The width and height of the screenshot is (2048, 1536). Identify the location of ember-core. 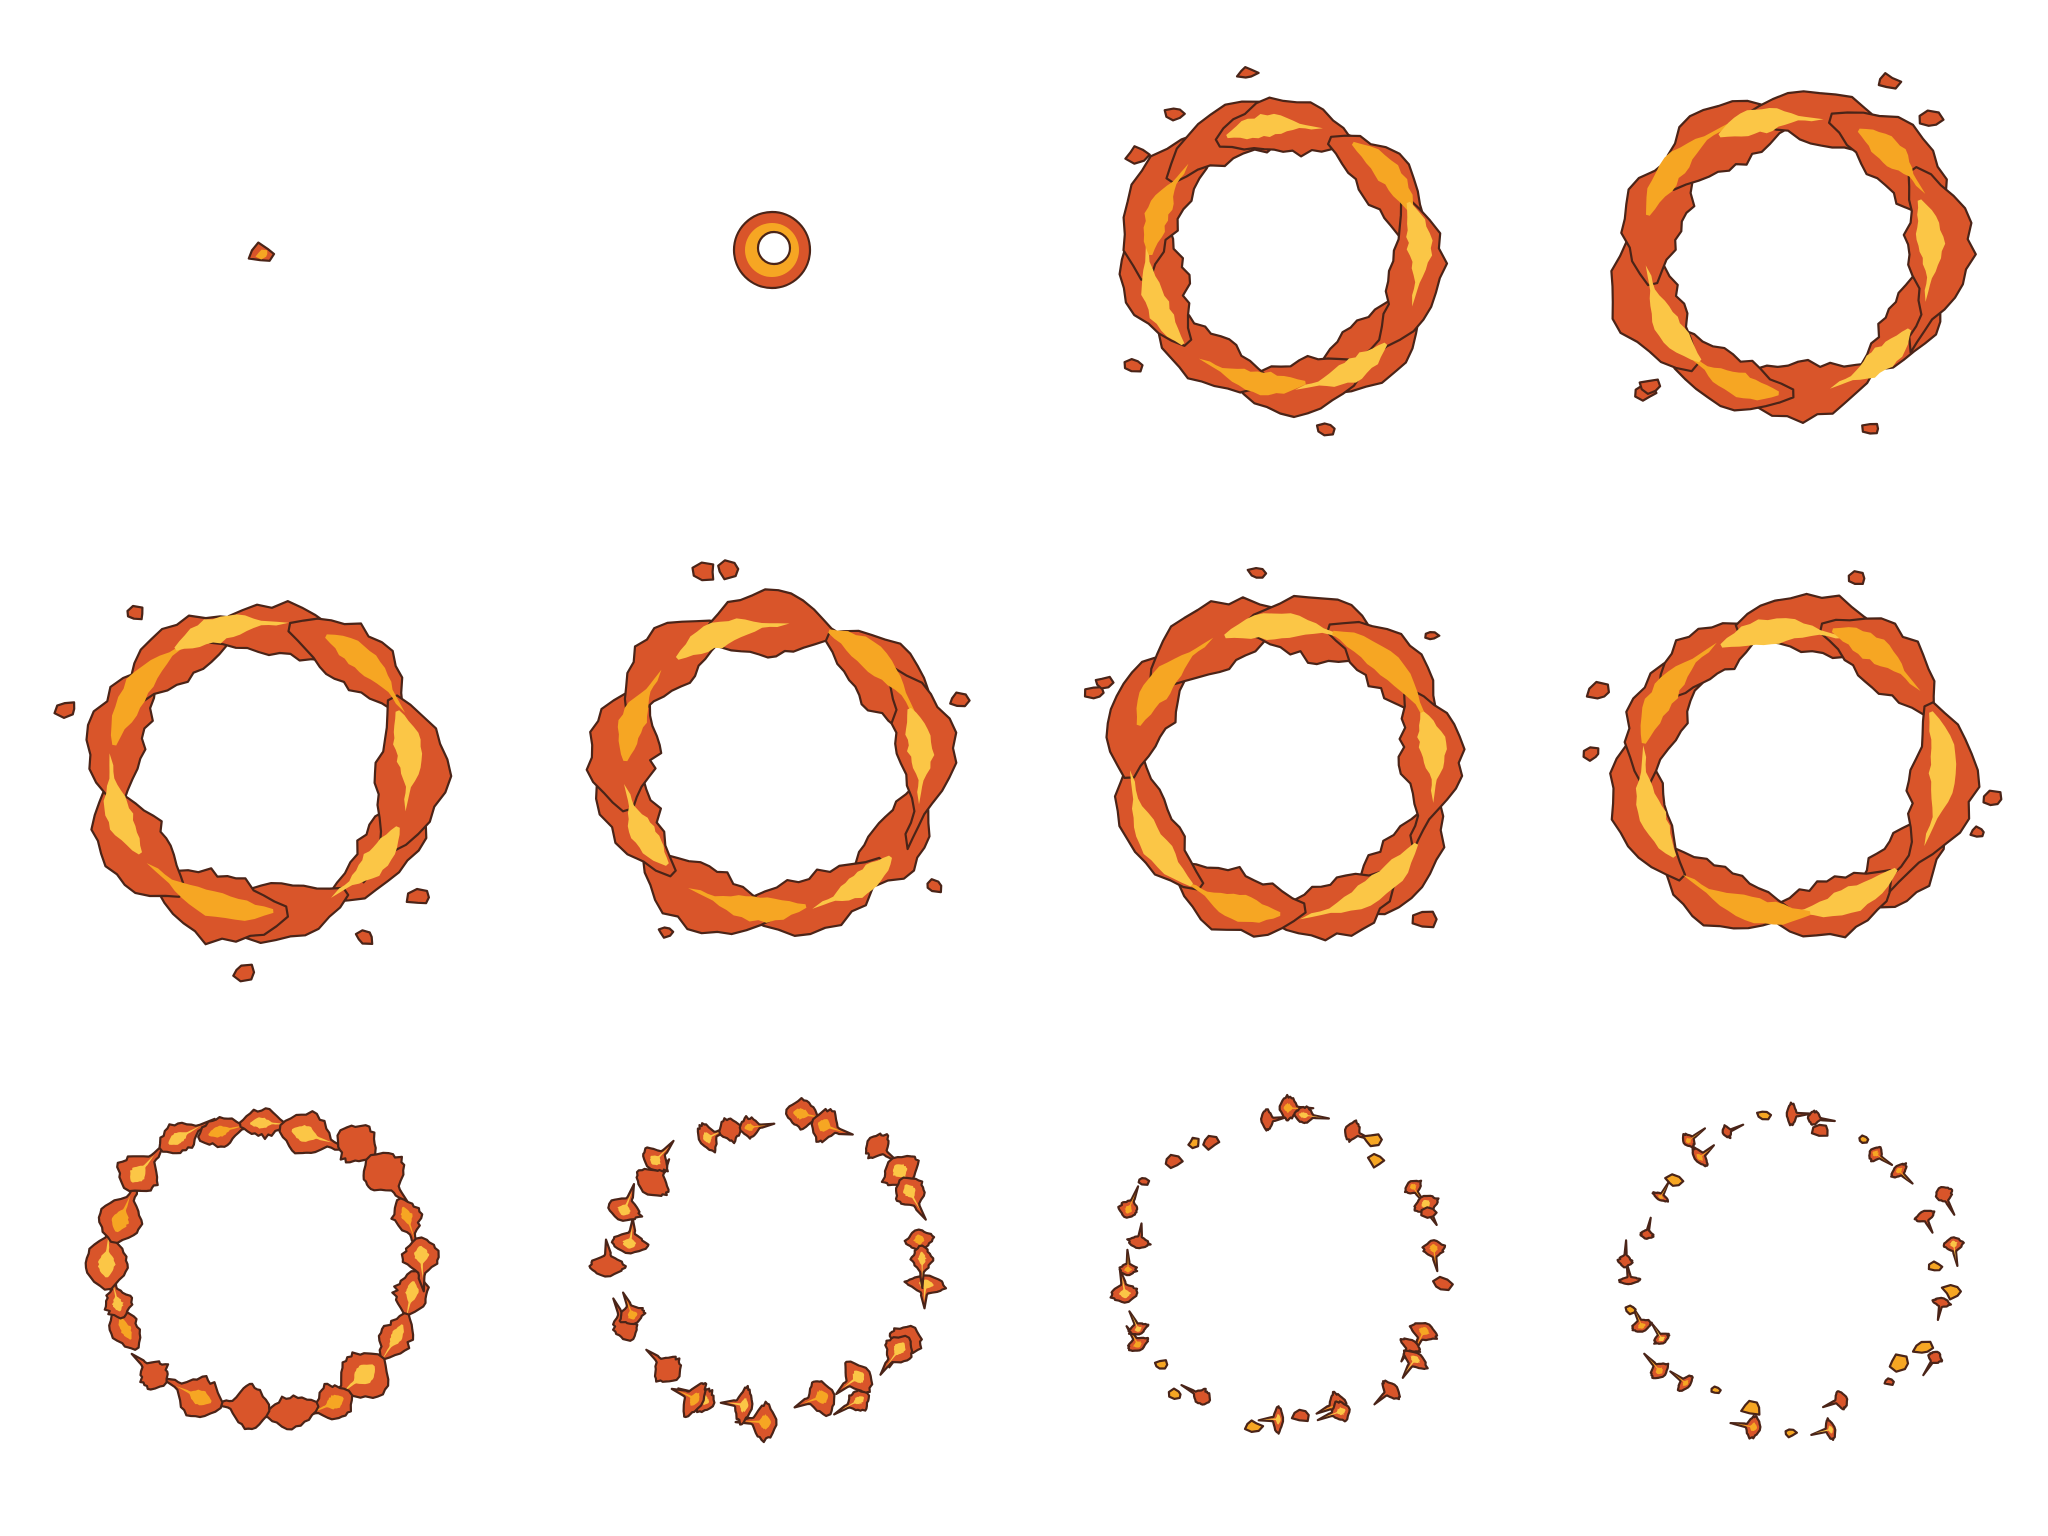
(261, 254).